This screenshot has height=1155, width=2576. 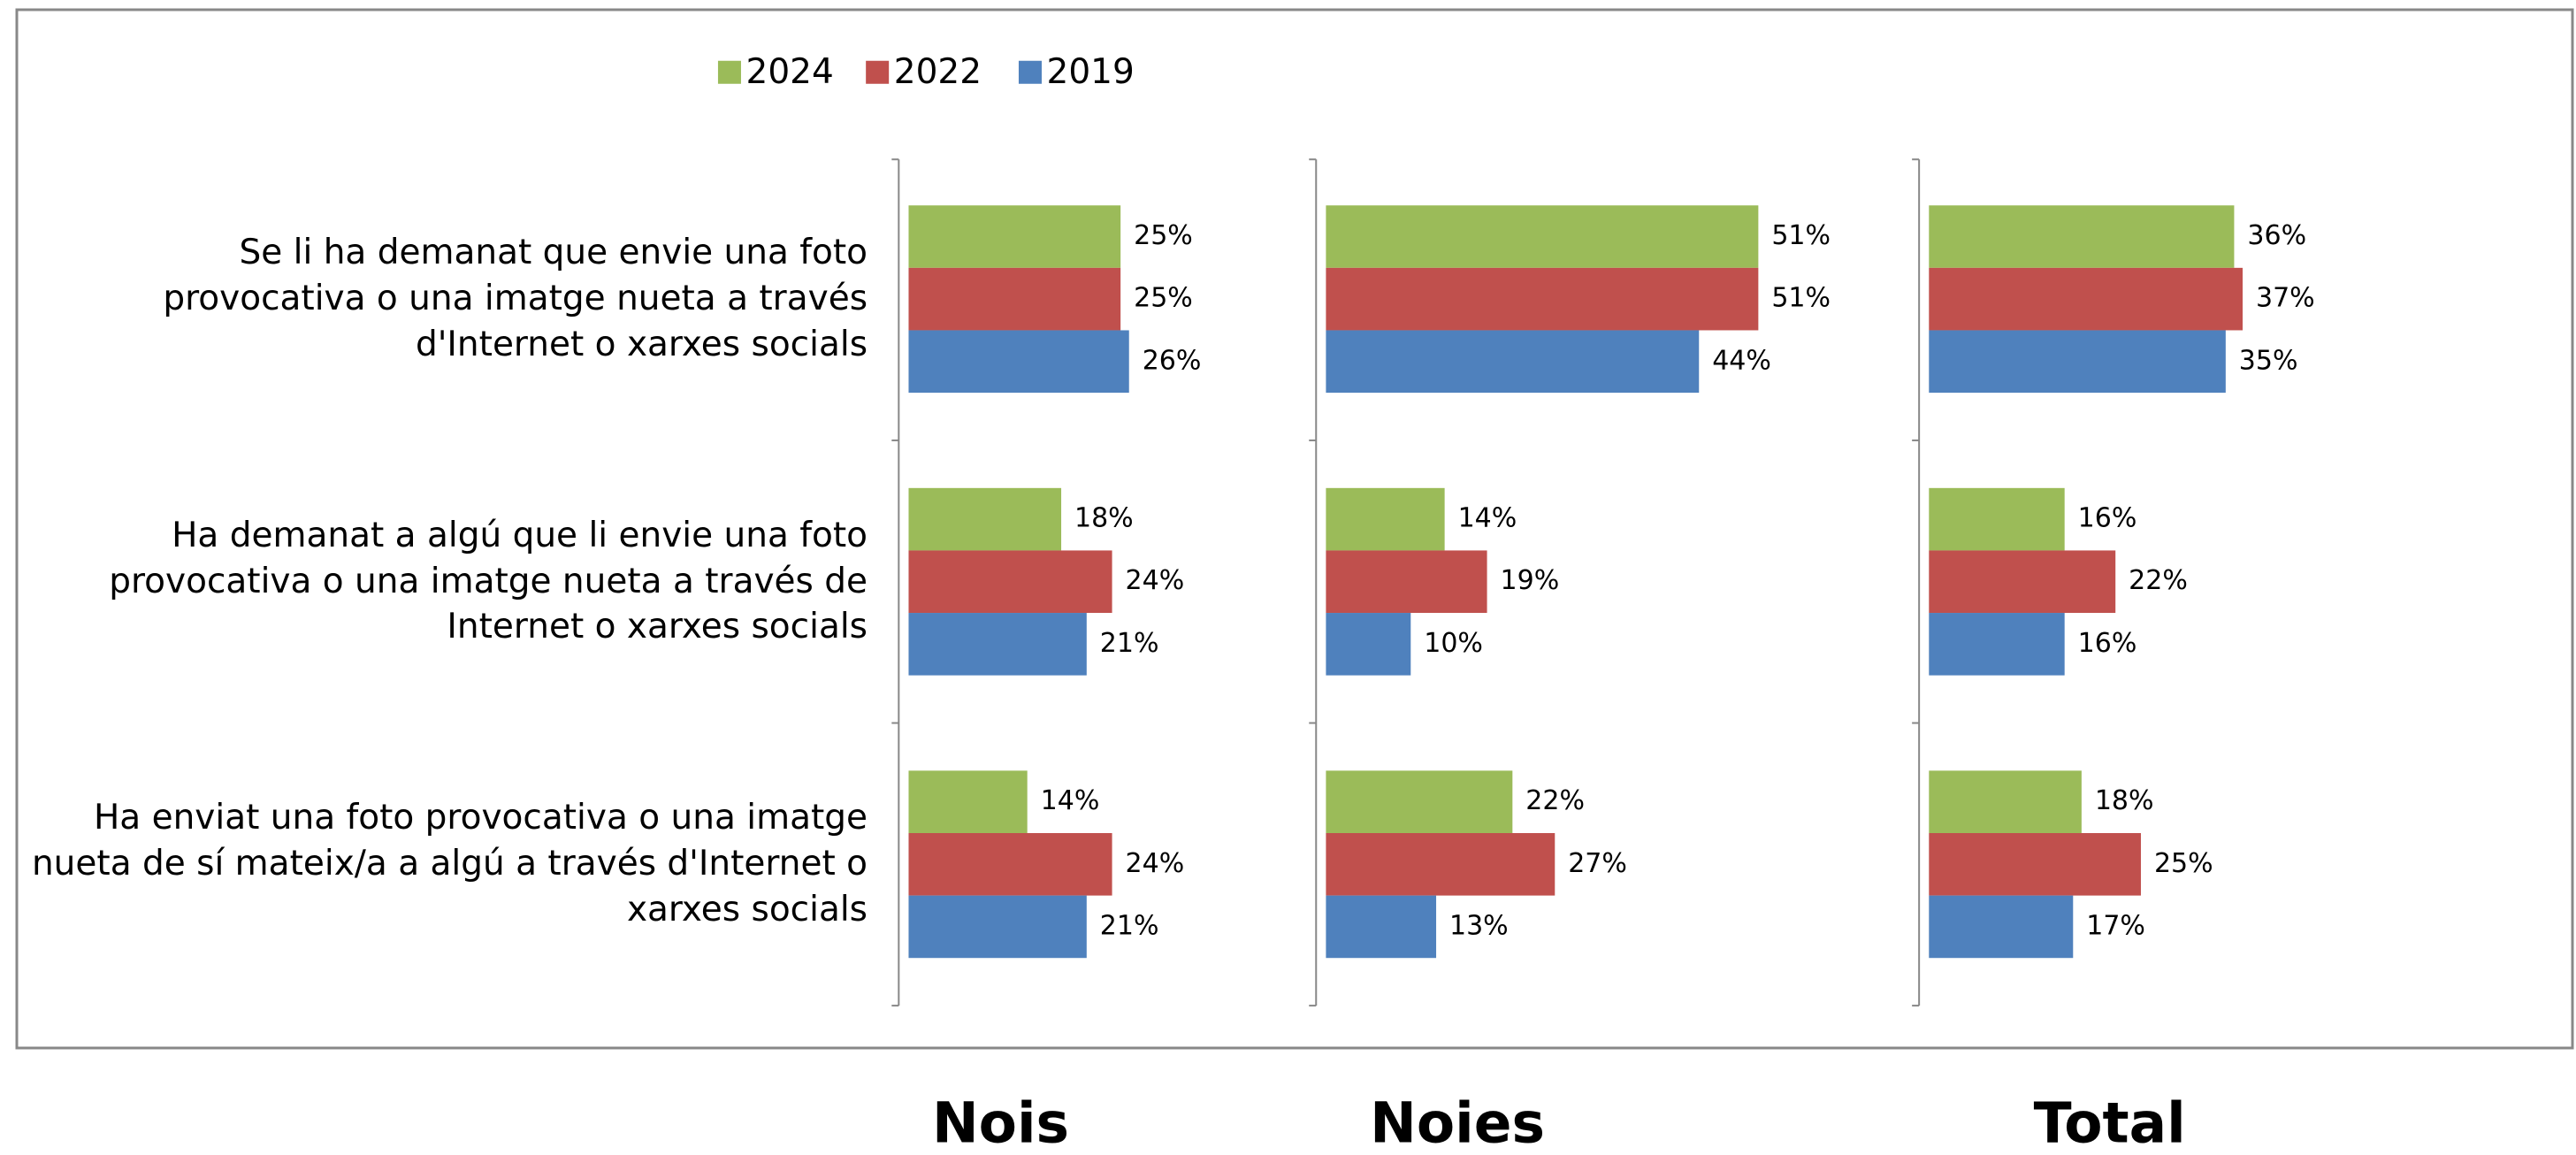 I want to click on value-label: 26%, so click(x=1173, y=361).